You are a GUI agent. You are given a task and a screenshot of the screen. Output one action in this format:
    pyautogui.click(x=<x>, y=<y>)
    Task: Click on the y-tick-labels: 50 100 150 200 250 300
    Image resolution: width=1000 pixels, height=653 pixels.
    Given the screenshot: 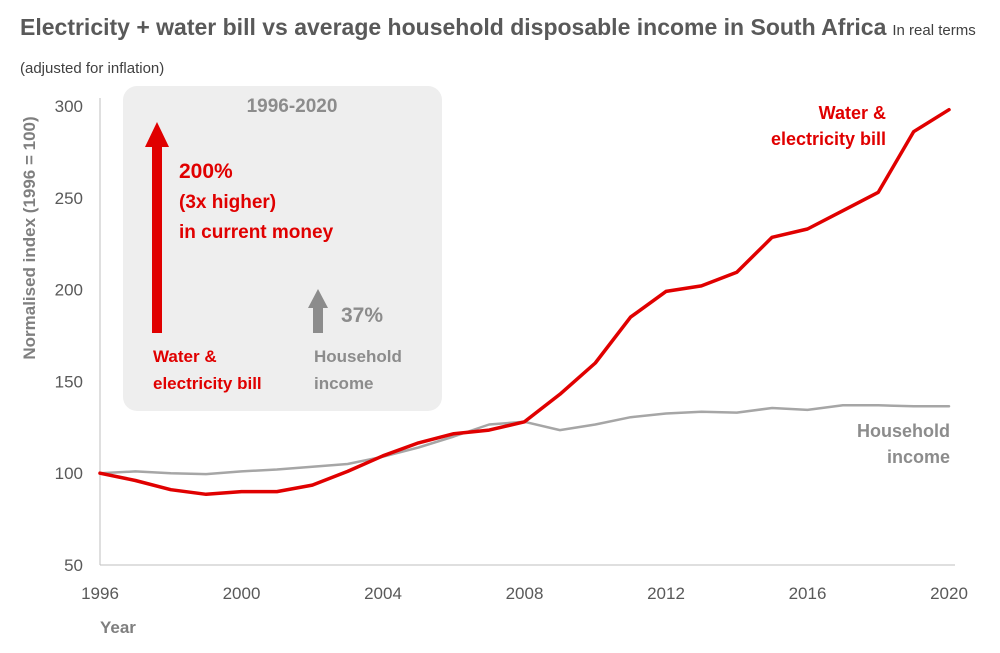 What is the action you would take?
    pyautogui.click(x=69, y=336)
    